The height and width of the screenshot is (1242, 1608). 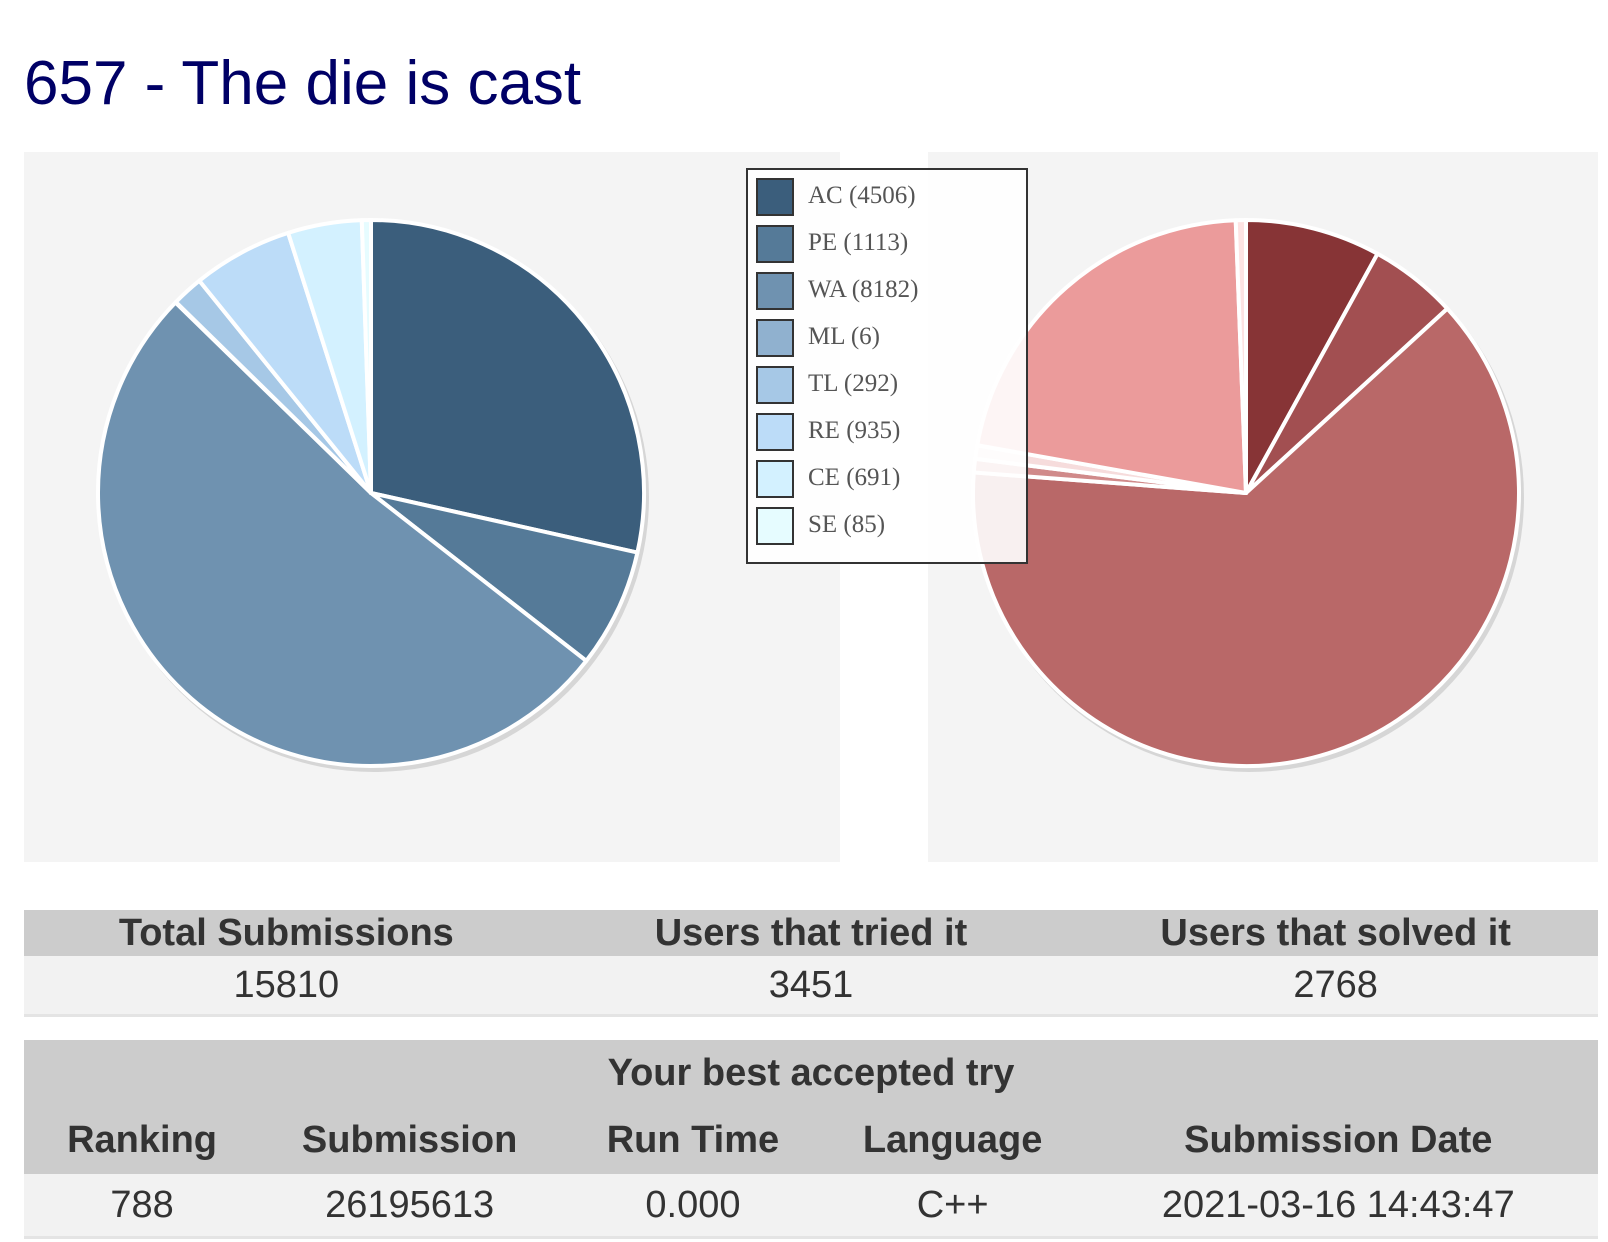 I want to click on legend-label: TL (292), so click(x=853, y=383).